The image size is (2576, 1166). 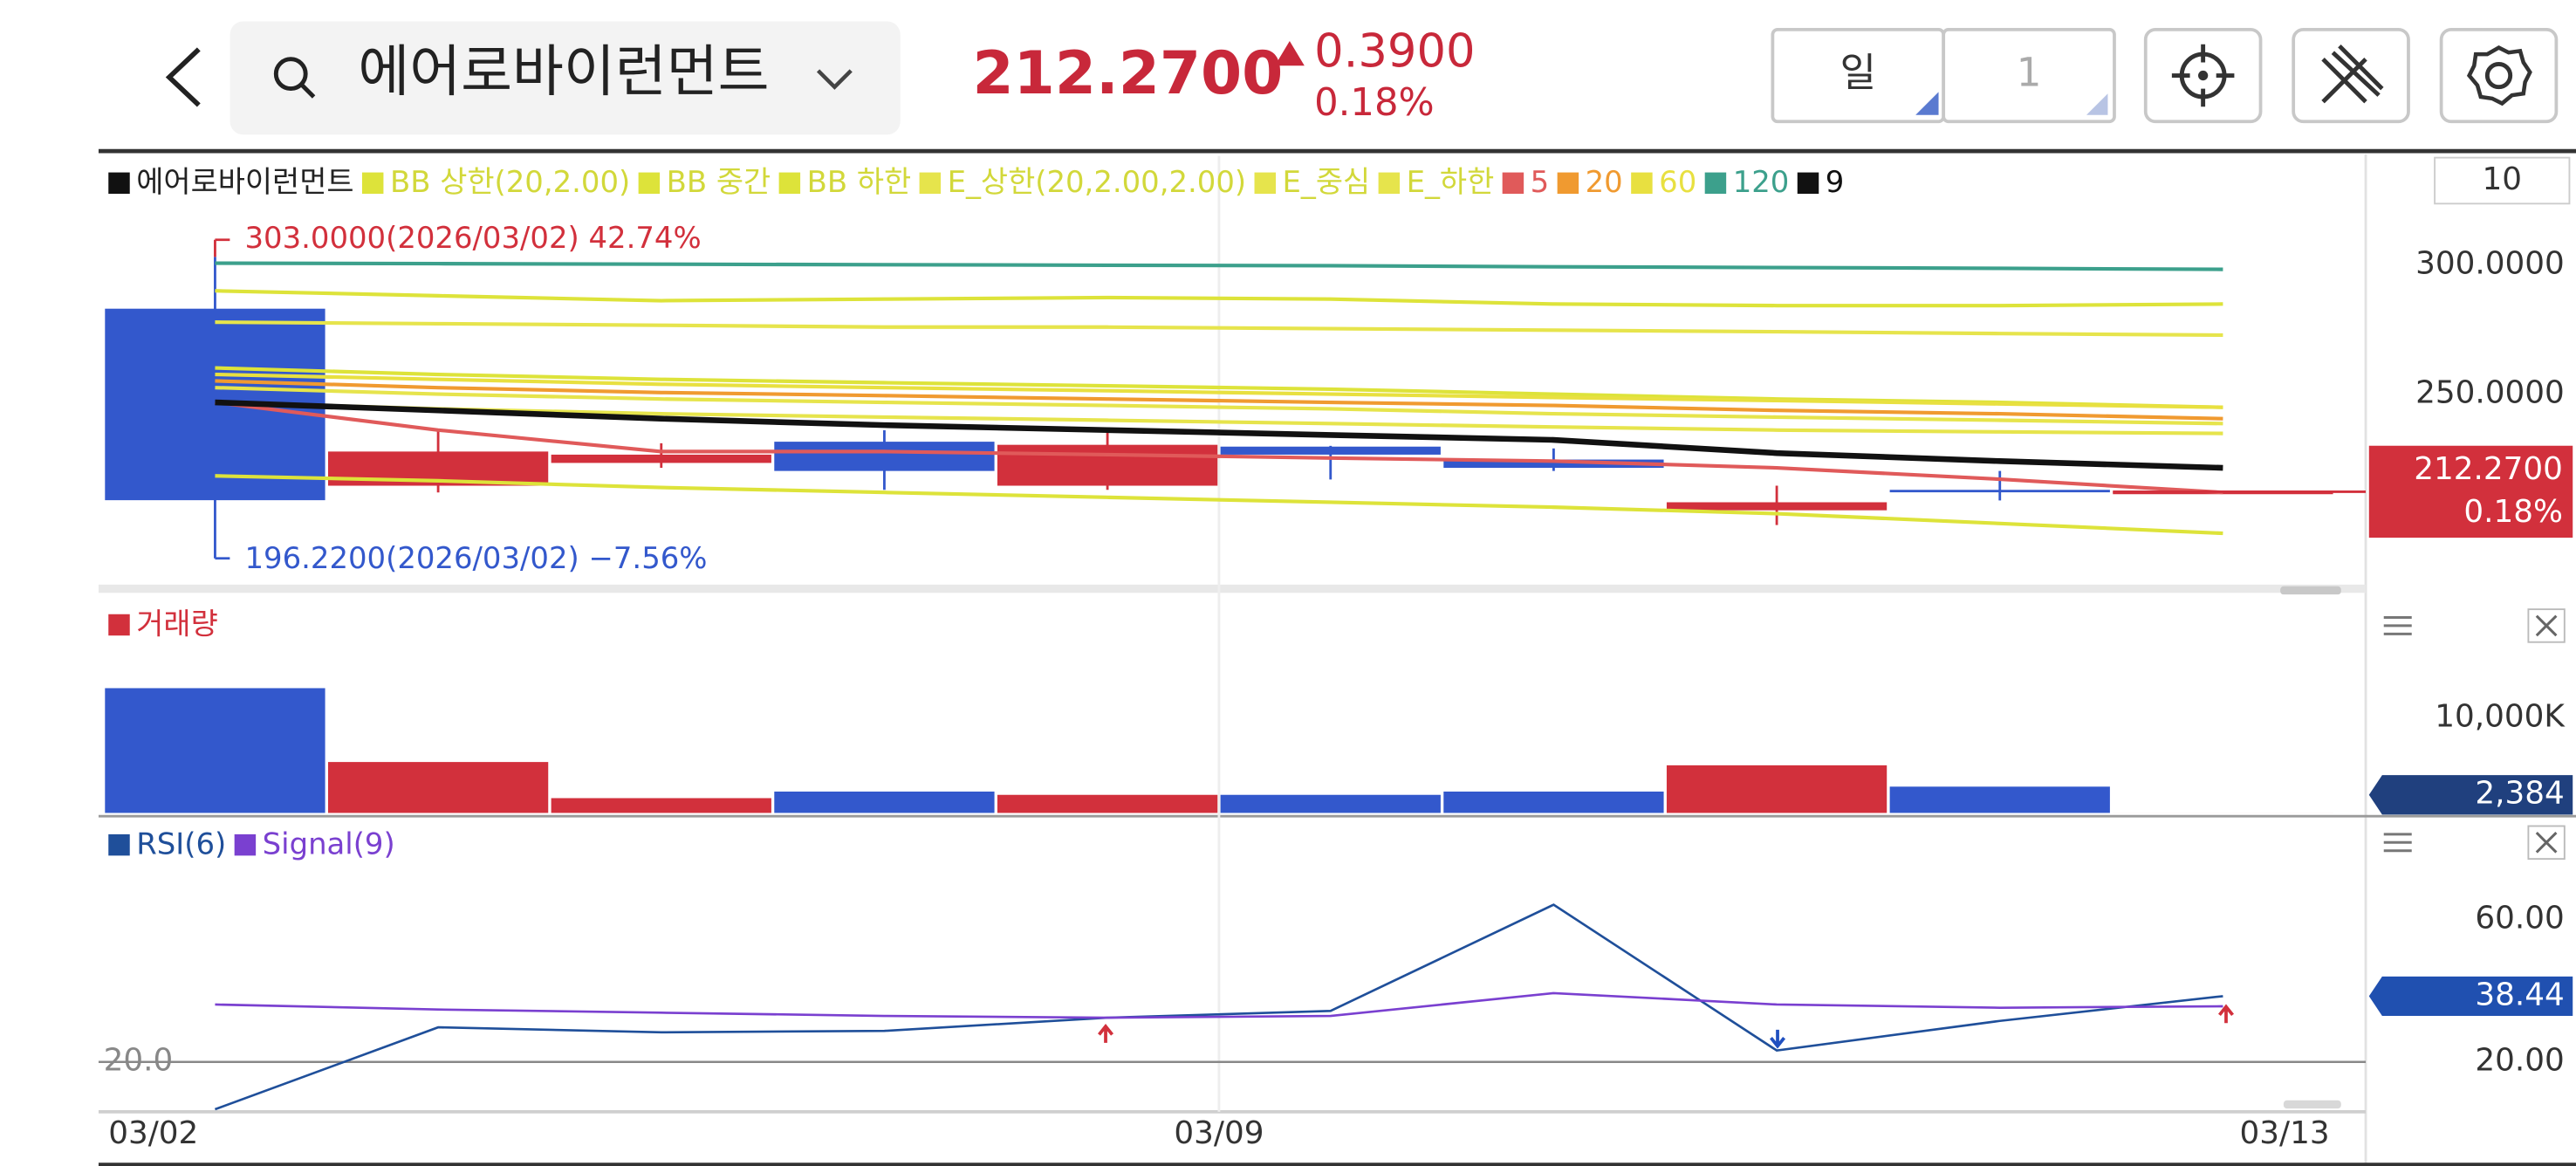 I want to click on high-pointer, so click(x=222, y=247).